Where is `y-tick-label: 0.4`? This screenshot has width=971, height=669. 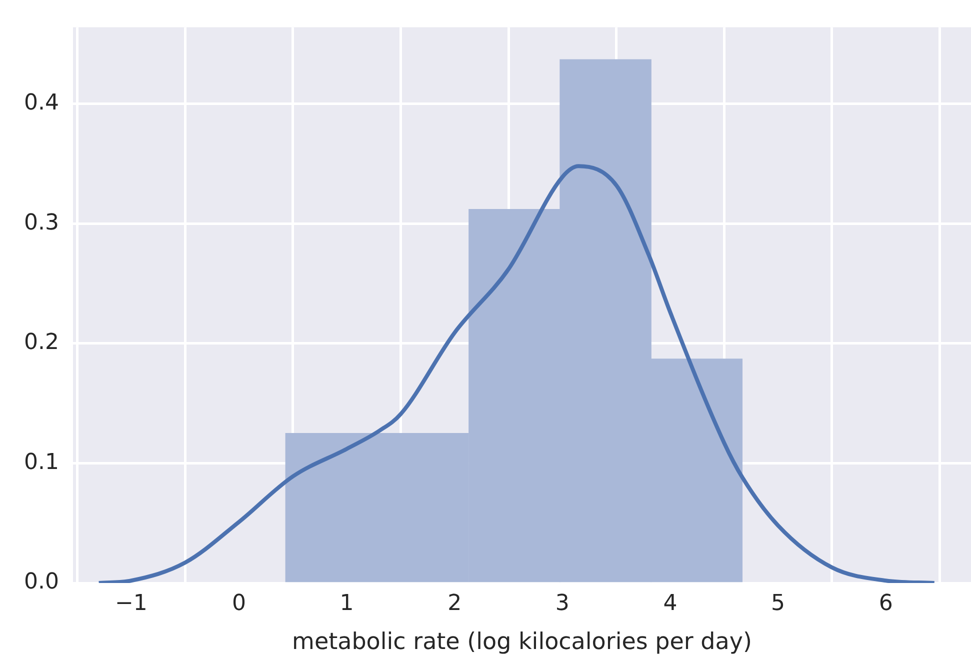
y-tick-label: 0.4 is located at coordinates (41, 103).